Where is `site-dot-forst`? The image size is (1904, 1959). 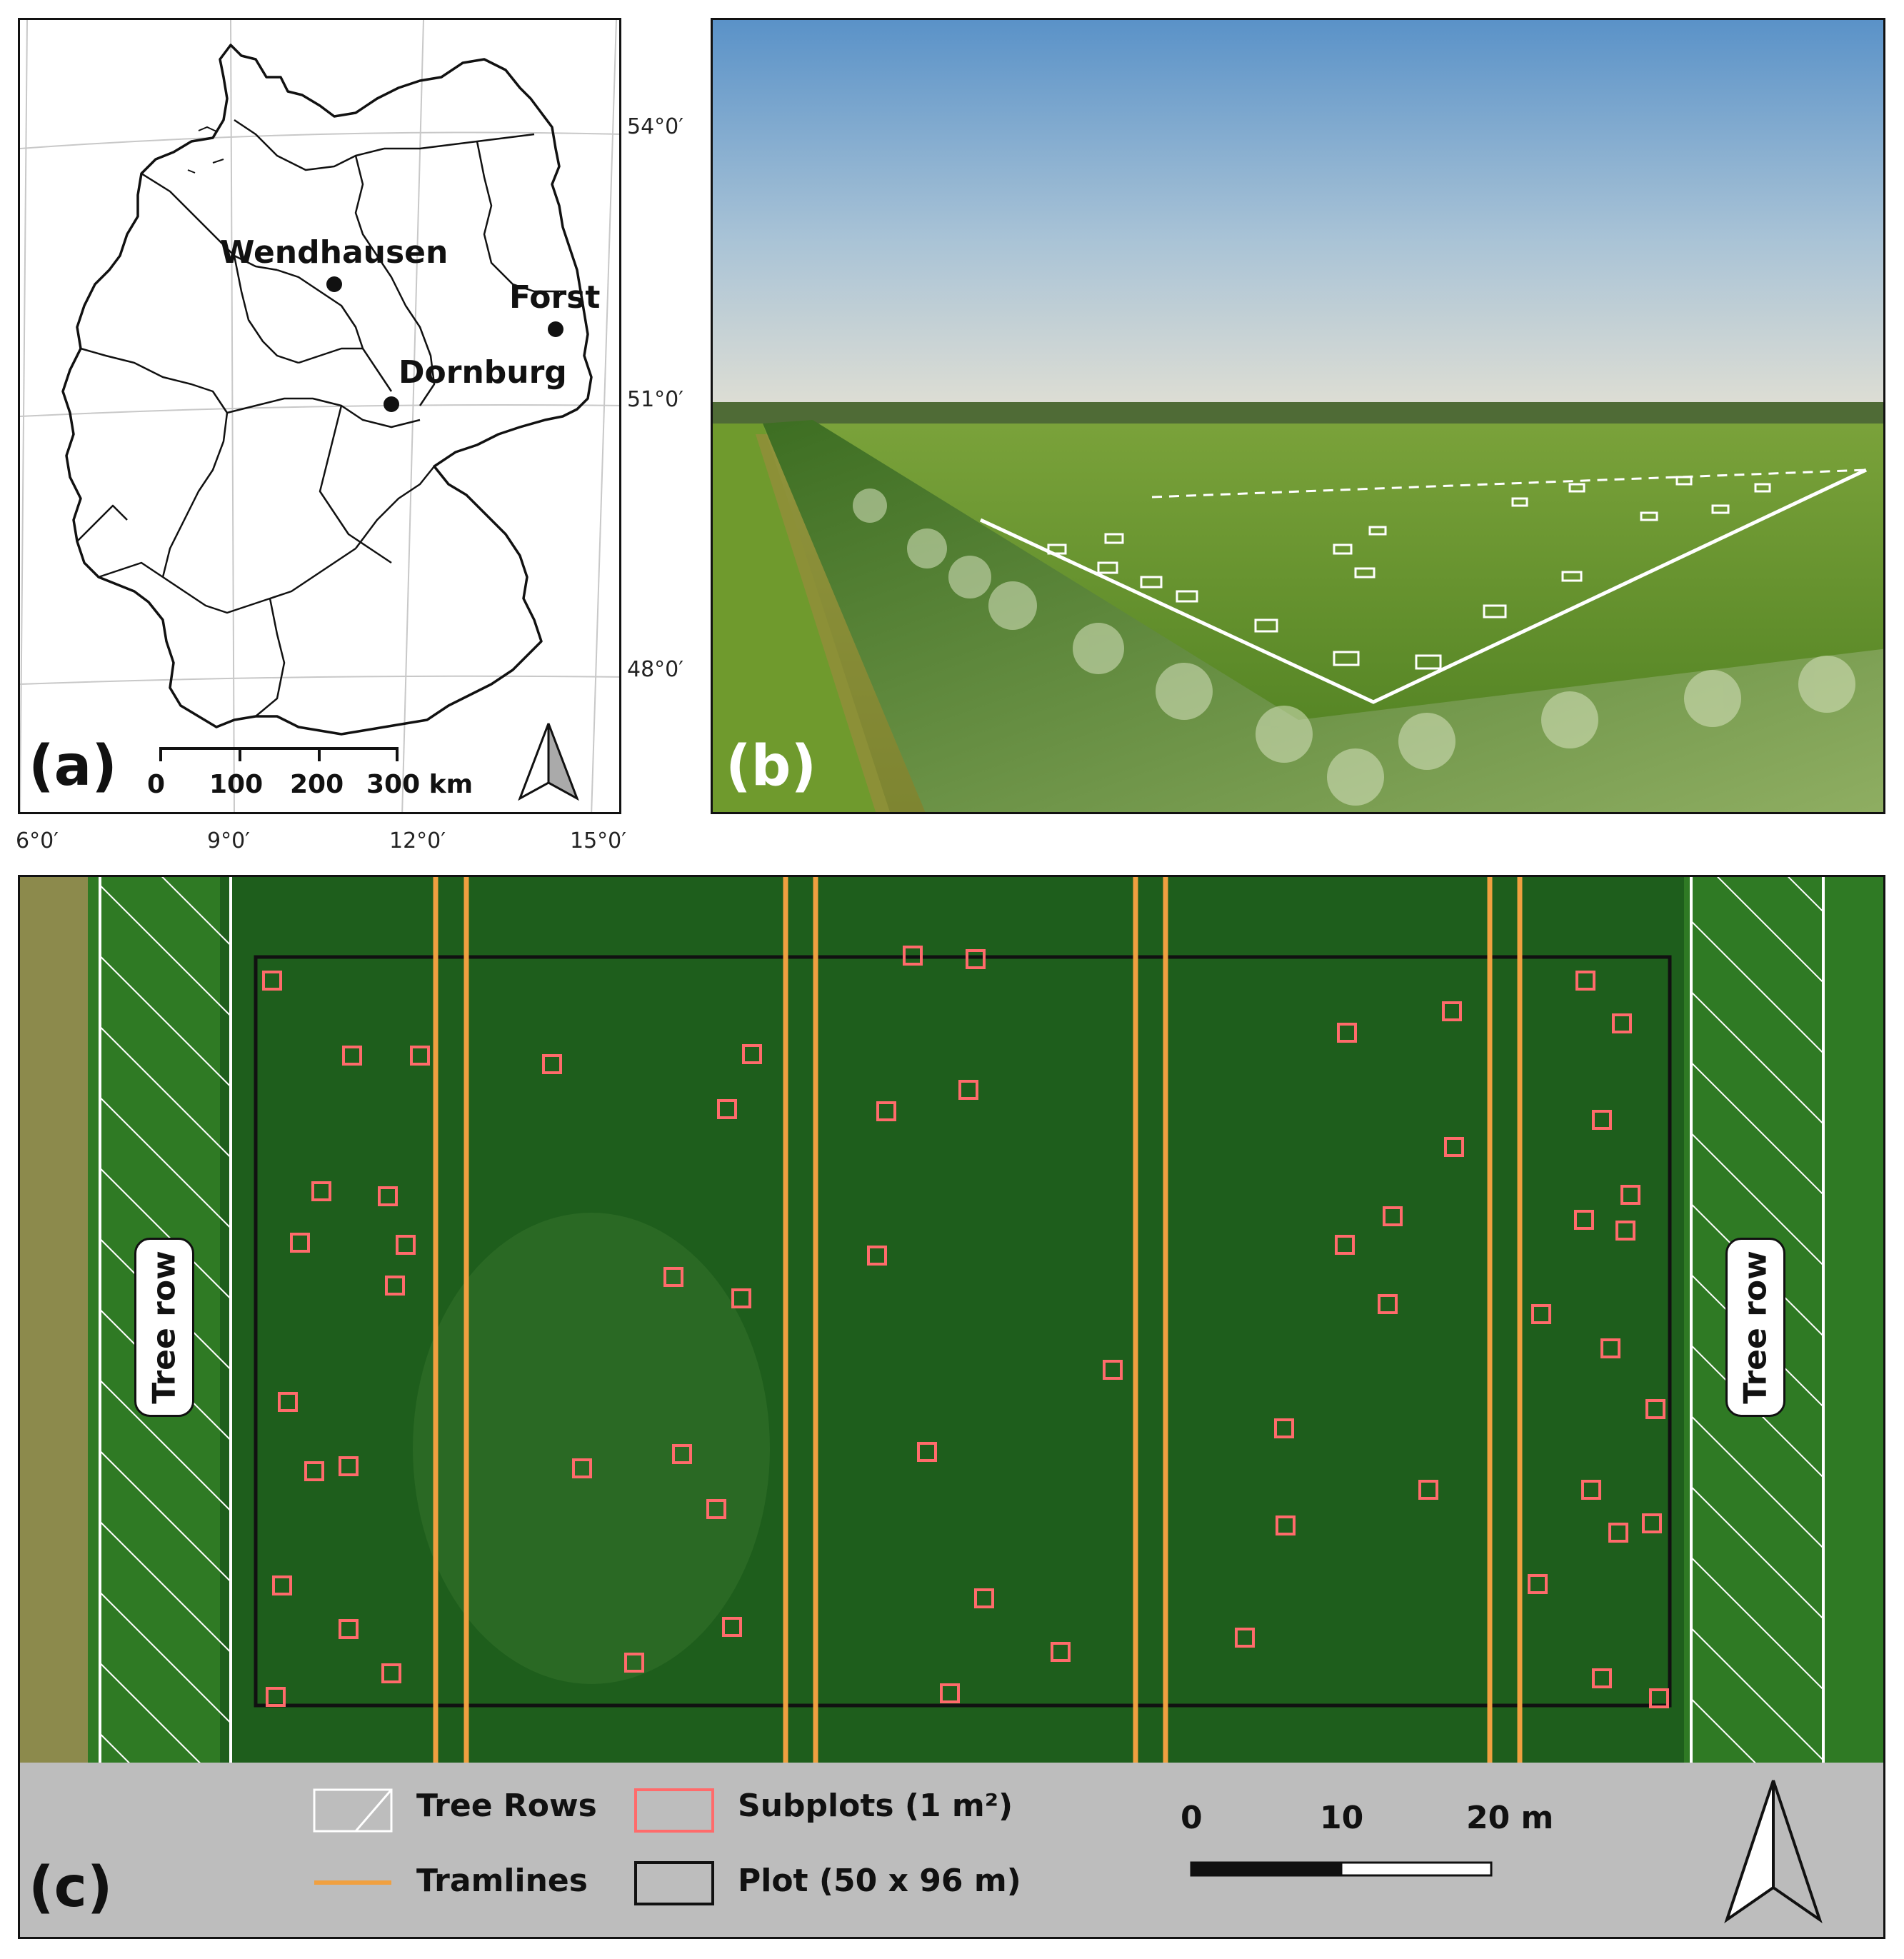
site-dot-forst is located at coordinates (555, 329).